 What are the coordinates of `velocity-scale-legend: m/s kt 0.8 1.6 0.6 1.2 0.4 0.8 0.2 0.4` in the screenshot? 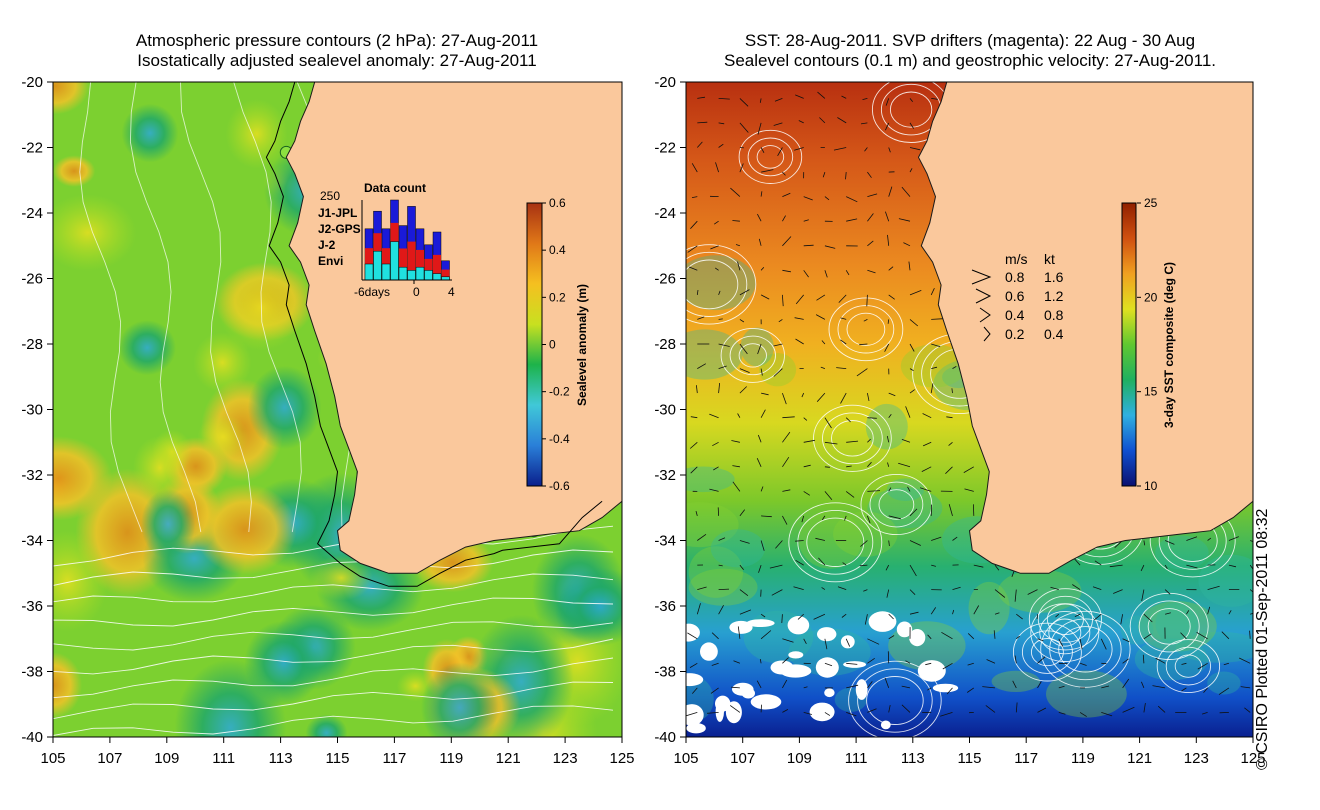 It's located at (1017, 296).